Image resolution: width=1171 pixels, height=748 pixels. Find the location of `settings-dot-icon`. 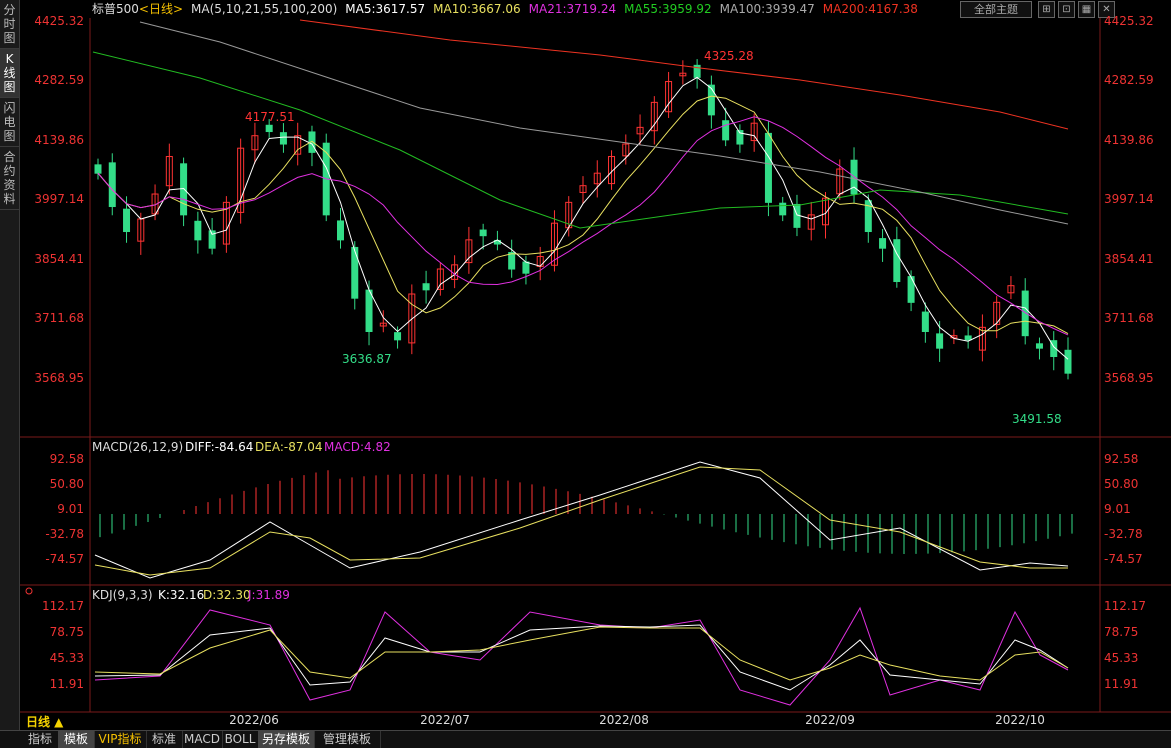

settings-dot-icon is located at coordinates (29, 591).